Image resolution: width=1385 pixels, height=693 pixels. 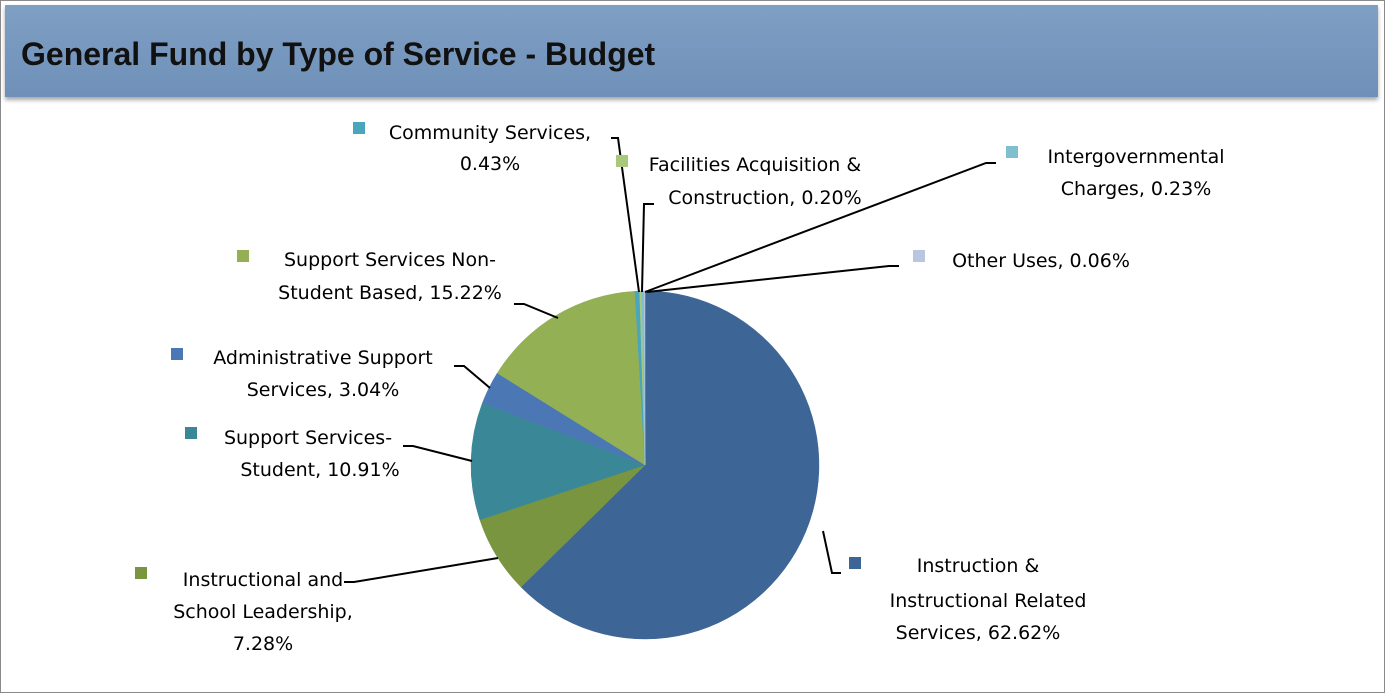 I want to click on pie-slices, so click(x=645, y=465).